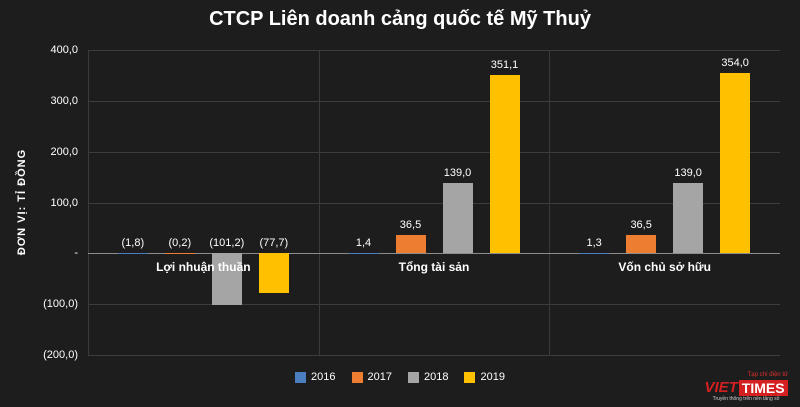 The width and height of the screenshot is (800, 407). I want to click on legend: 2016 2017 2018 2019, so click(400, 377).